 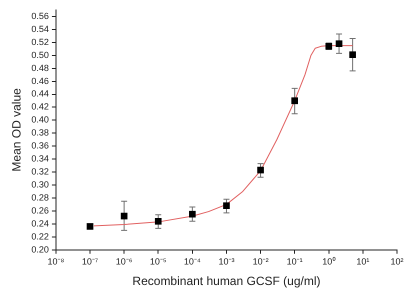 I want to click on y-tick-label: 0.46, so click(x=40, y=81).